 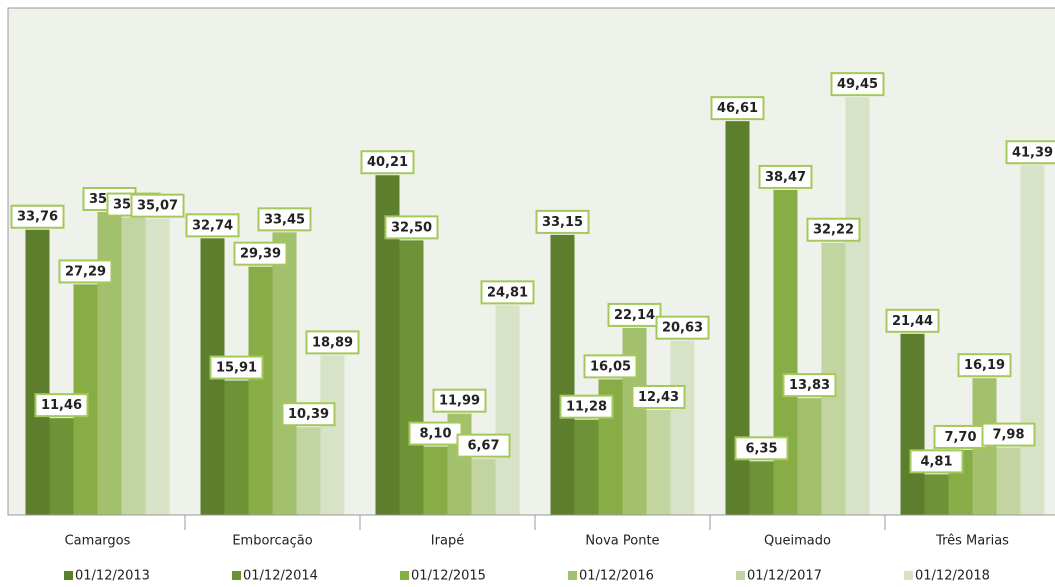 I want to click on data-label: 16,05, so click(x=610, y=366).